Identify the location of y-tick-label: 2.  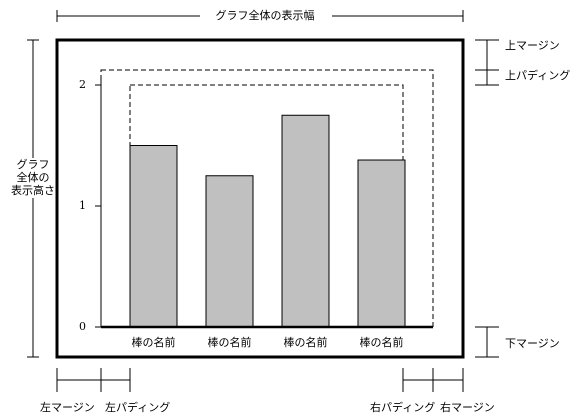
(82, 84).